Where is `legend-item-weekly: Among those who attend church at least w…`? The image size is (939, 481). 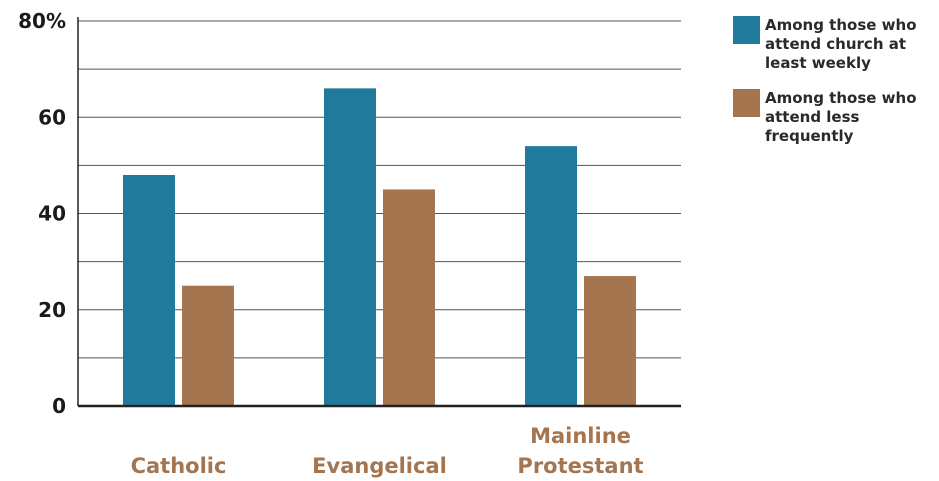 legend-item-weekly: Among those who attend church at least w… is located at coordinates (833, 44).